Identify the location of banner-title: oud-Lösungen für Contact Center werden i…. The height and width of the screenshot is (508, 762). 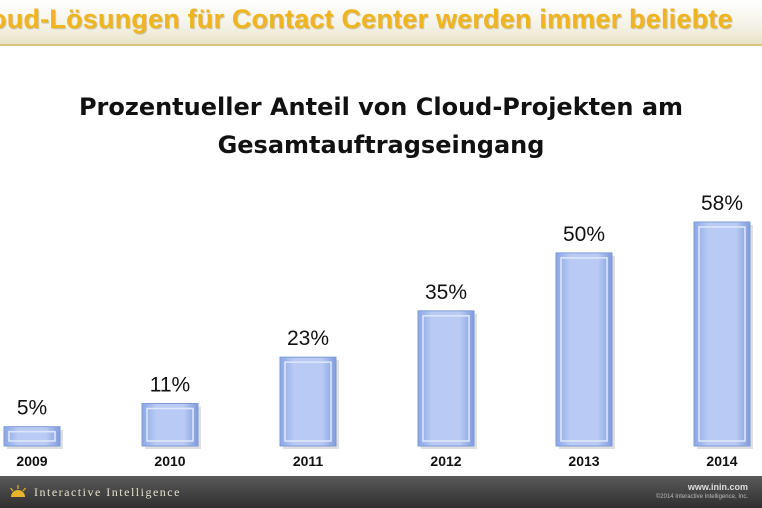
(366, 19).